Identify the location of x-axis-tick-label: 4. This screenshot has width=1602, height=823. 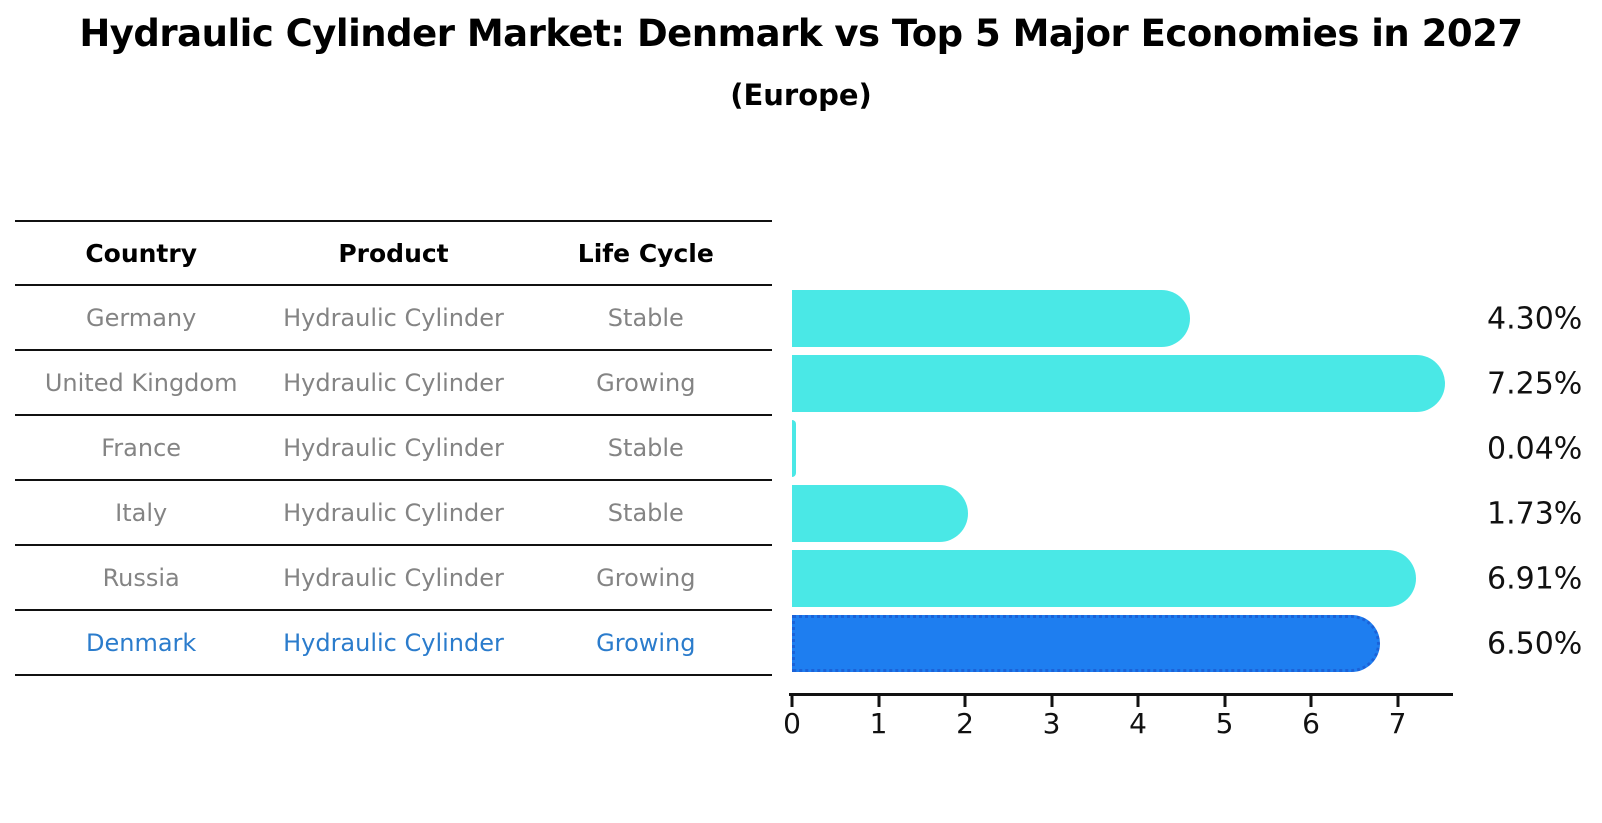
(1138, 723).